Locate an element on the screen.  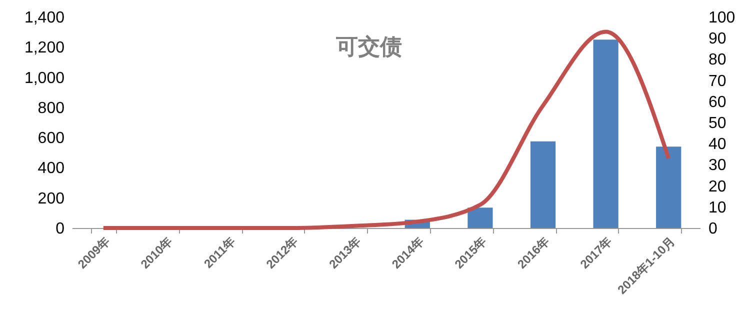
y2-tick-label: 90 is located at coordinates (717, 39).